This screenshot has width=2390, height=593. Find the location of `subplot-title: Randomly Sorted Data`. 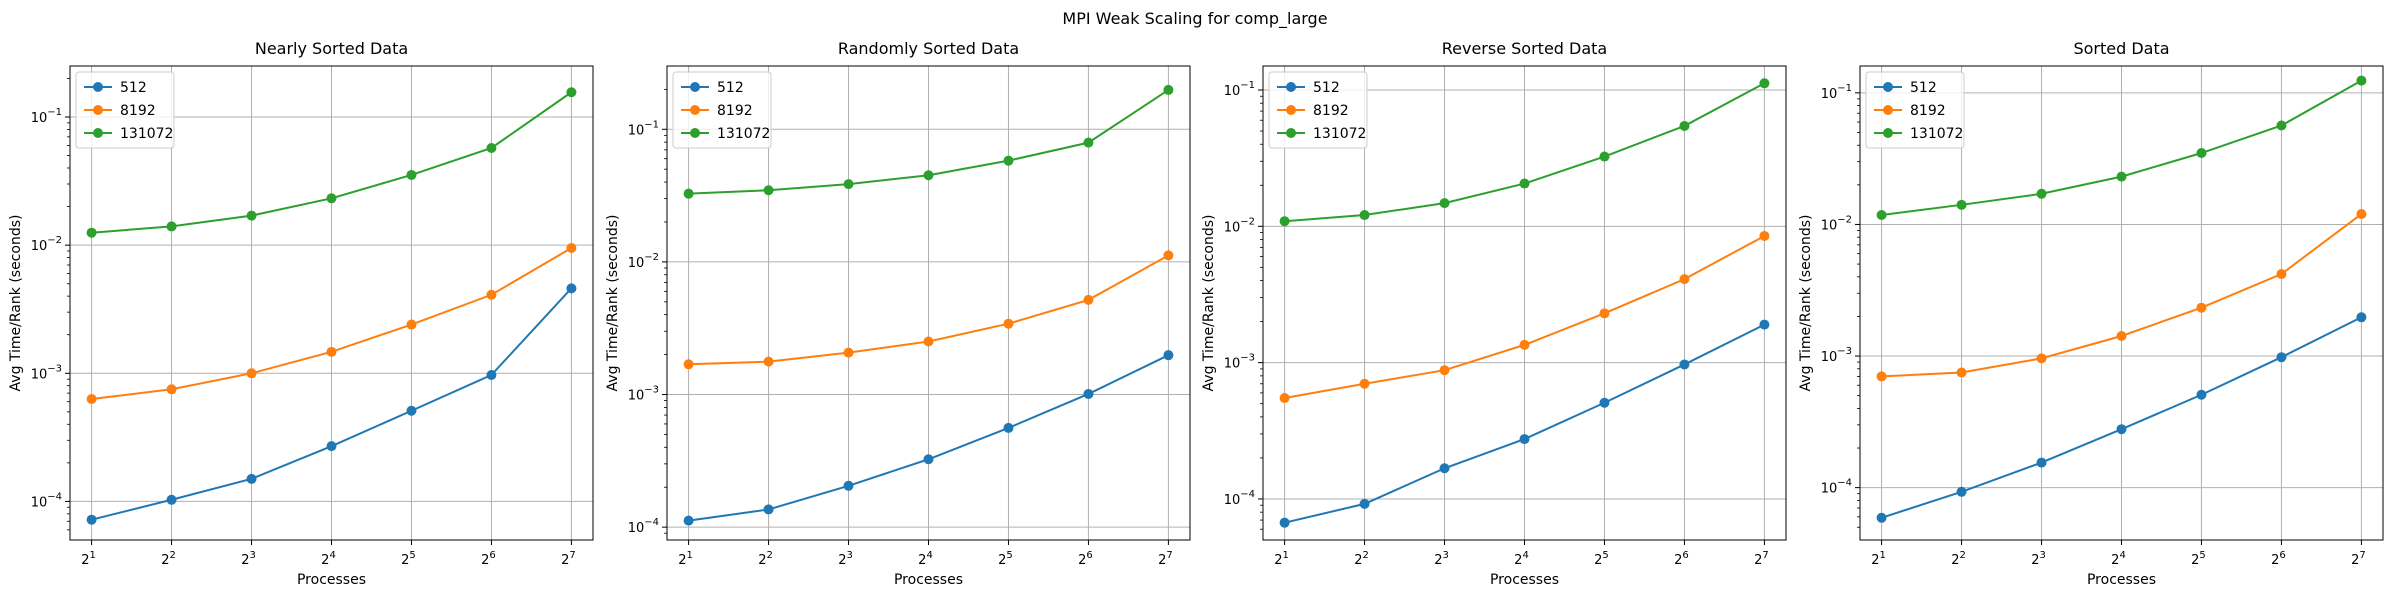

subplot-title: Randomly Sorted Data is located at coordinates (928, 48).